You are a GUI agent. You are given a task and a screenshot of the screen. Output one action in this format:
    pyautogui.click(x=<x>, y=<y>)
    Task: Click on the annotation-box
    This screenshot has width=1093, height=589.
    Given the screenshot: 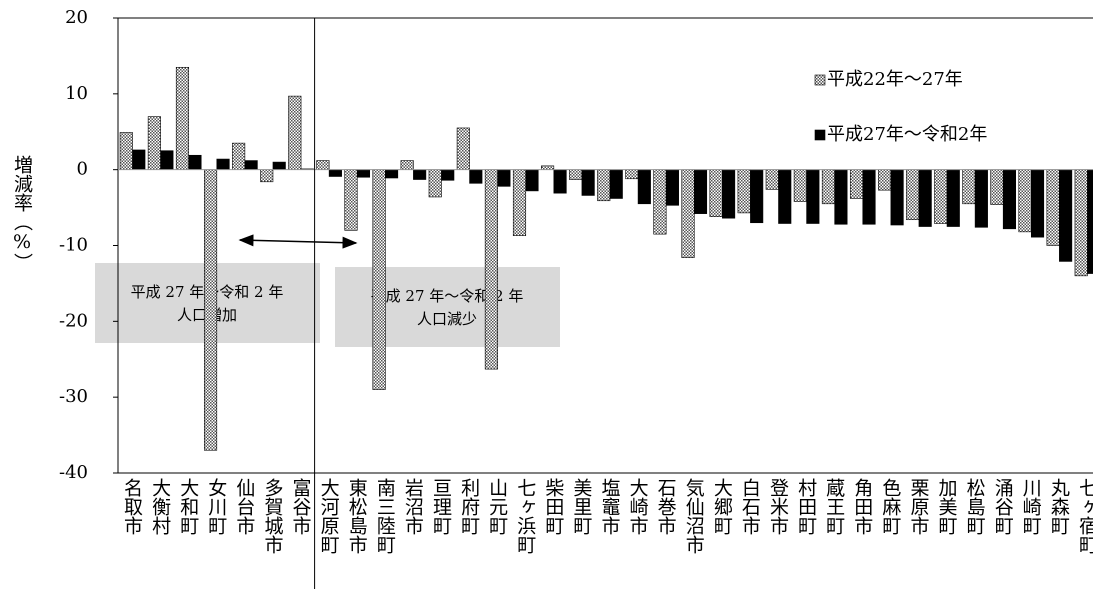 What is the action you would take?
    pyautogui.click(x=447, y=307)
    